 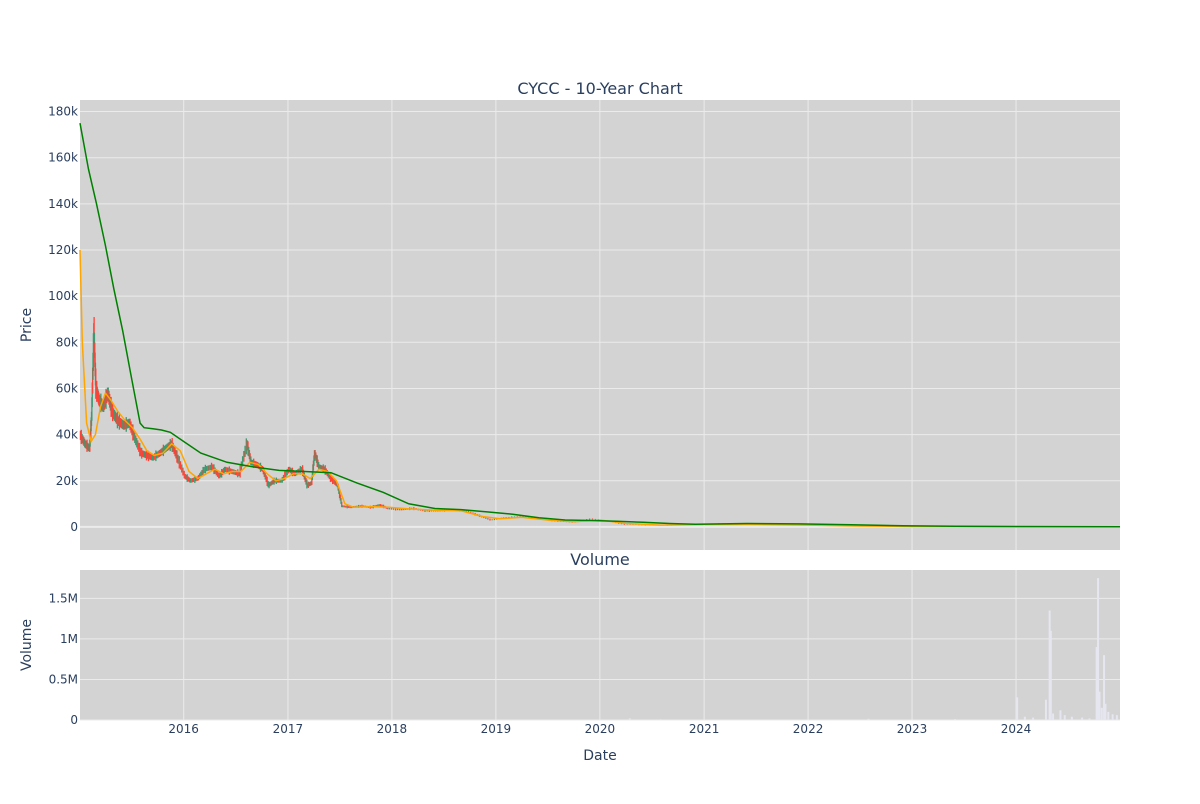 I want to click on volume-y-tick-label: 1M, so click(x=69, y=639).